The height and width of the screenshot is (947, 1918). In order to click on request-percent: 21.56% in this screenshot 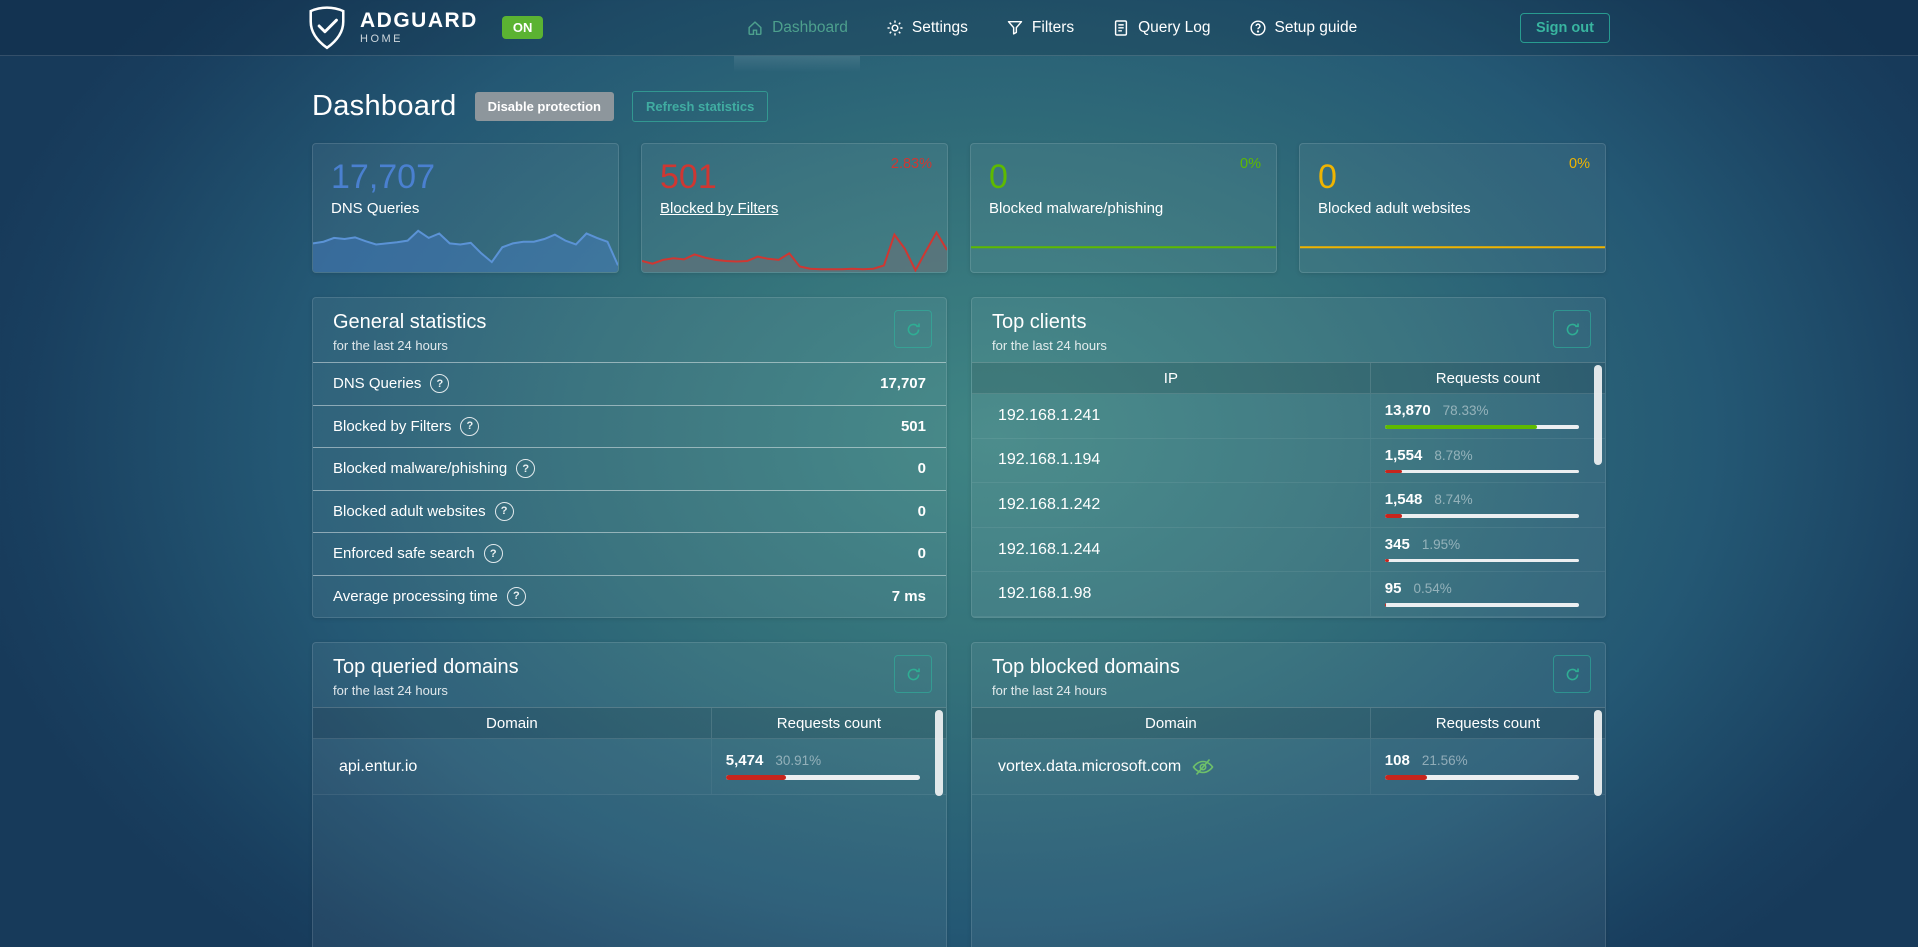, I will do `click(1444, 760)`.